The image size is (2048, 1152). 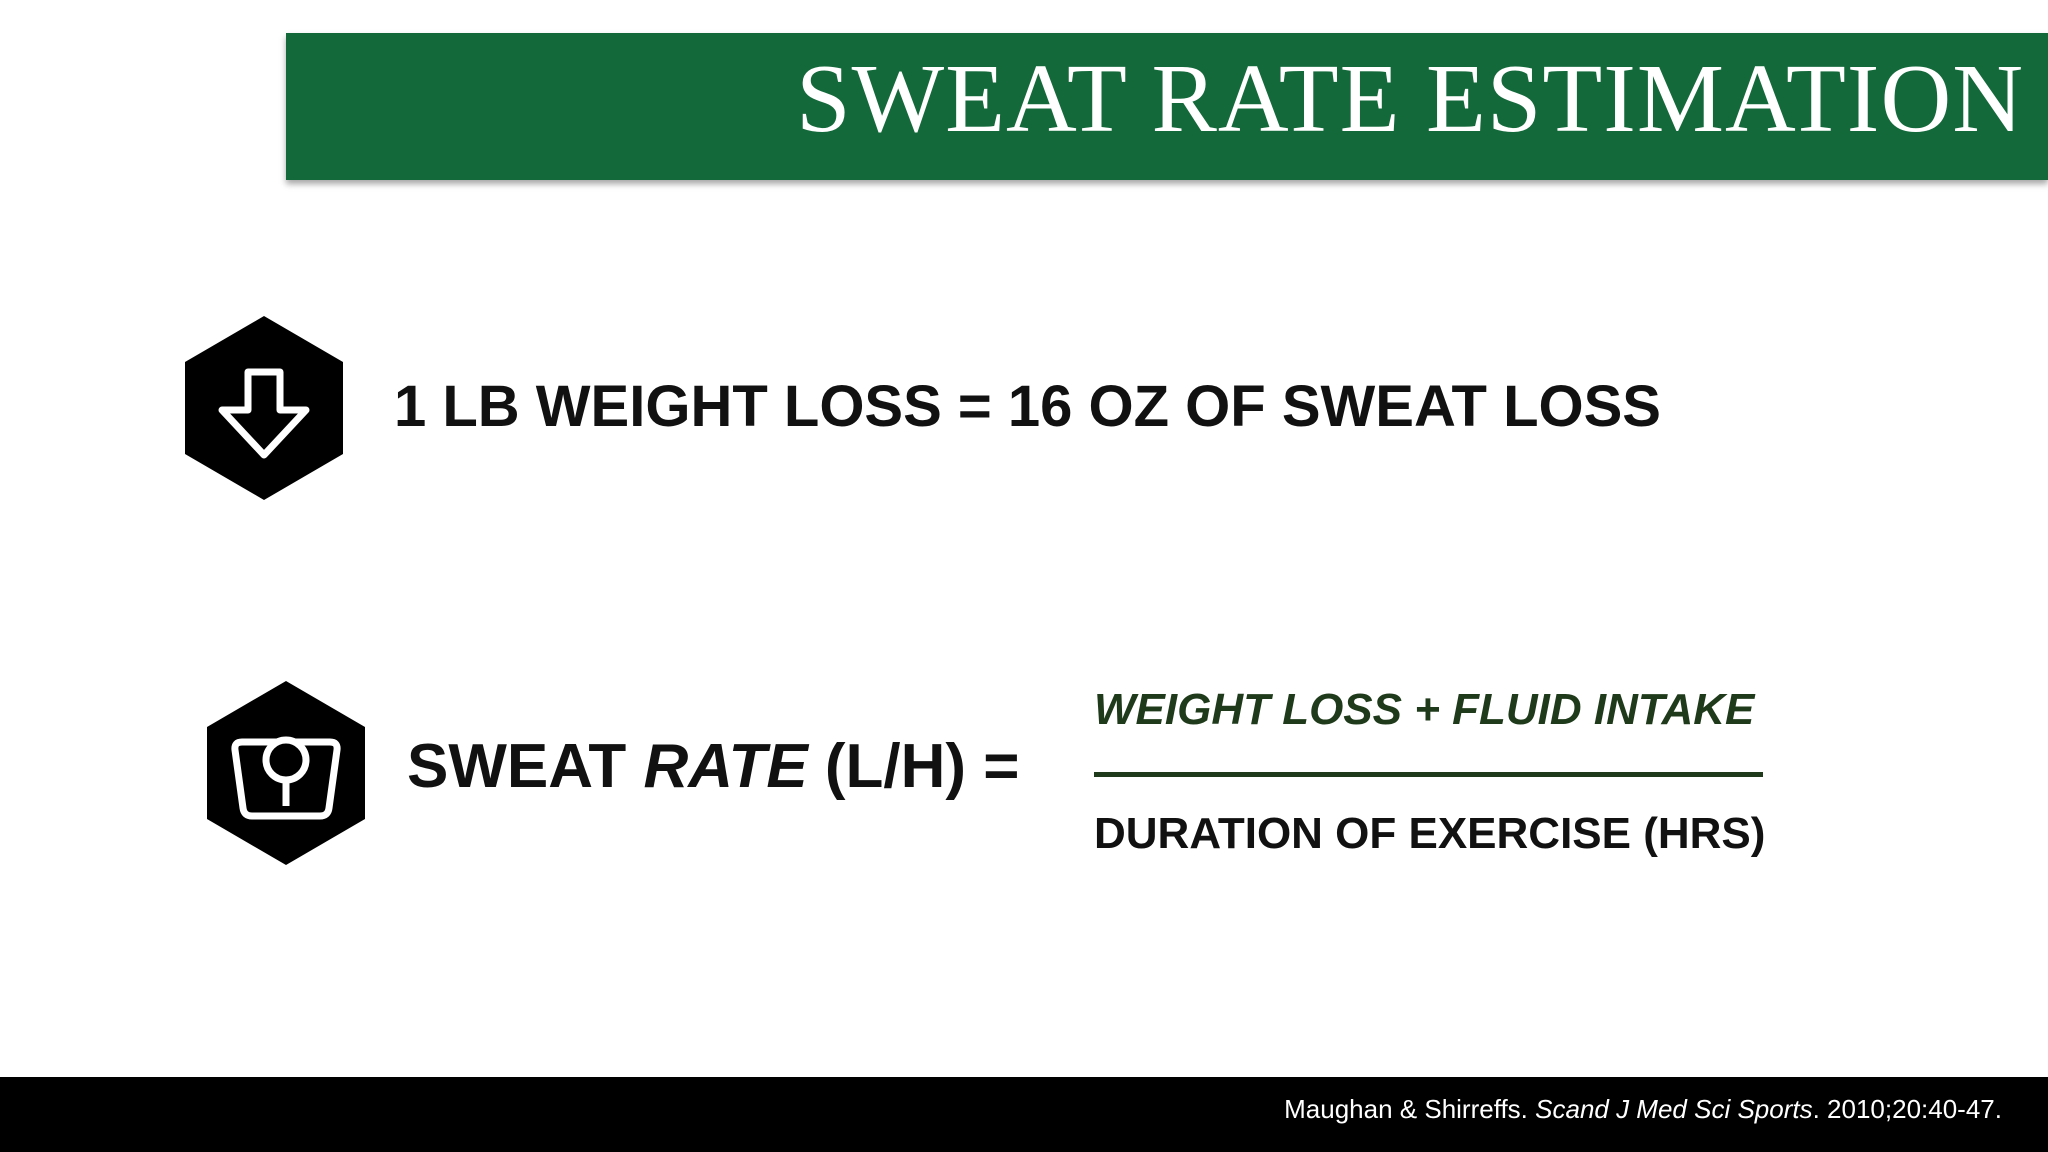 I want to click on down-arrow-icon, so click(x=264, y=413).